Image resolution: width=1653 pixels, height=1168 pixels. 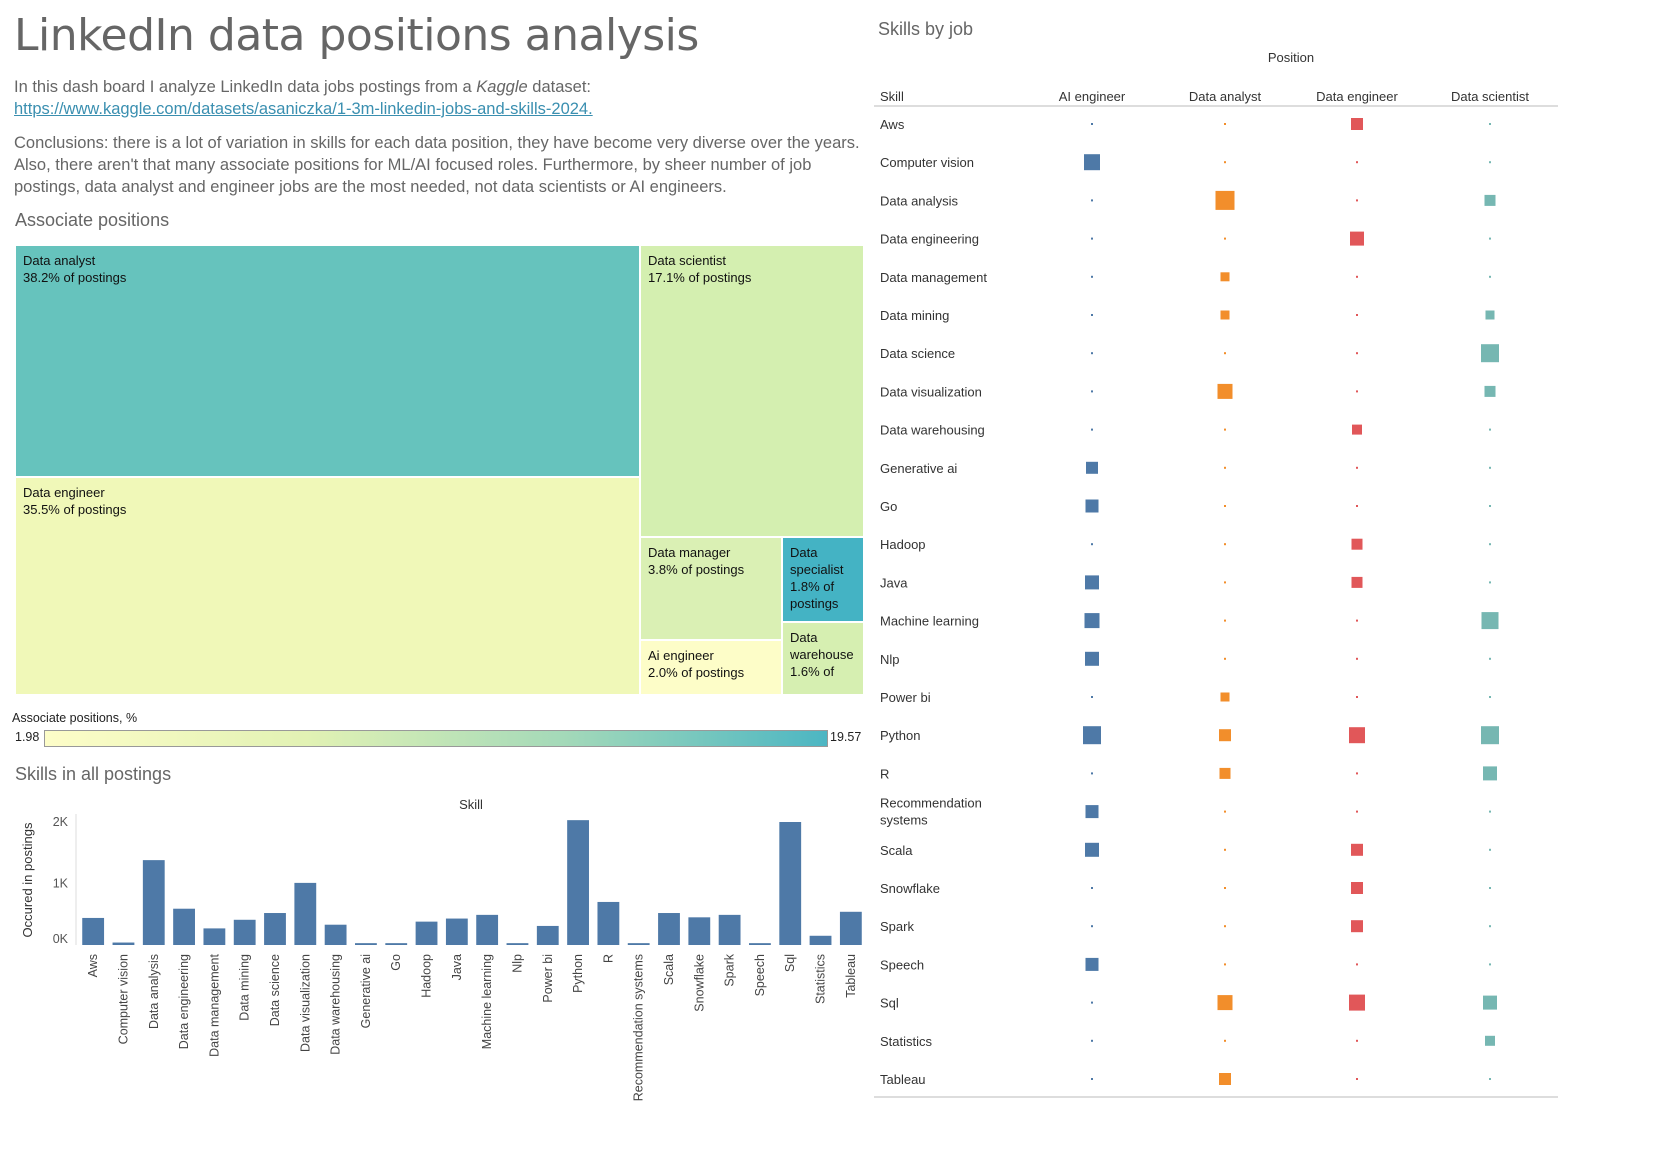 I want to click on cell-python-data-engineer, so click(x=1357, y=735).